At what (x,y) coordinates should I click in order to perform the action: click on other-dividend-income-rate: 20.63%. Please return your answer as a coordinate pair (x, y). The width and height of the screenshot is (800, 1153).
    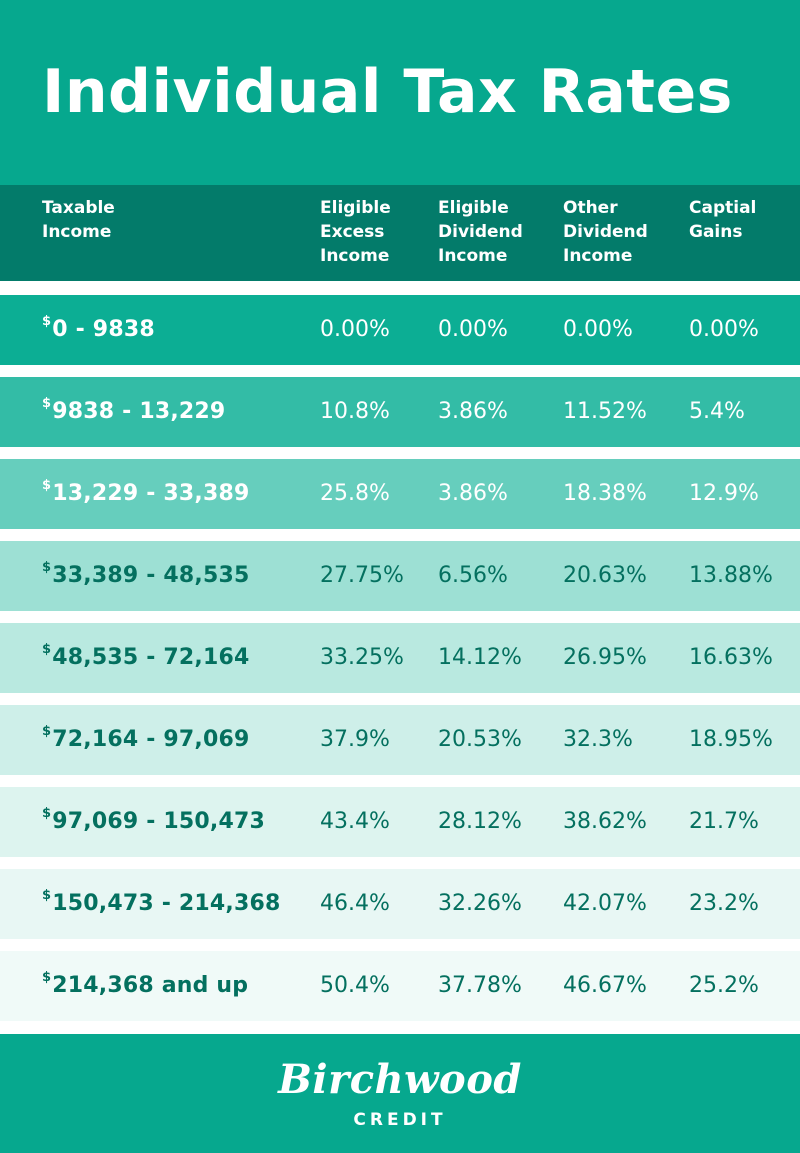
    Looking at the image, I should click on (605, 575).